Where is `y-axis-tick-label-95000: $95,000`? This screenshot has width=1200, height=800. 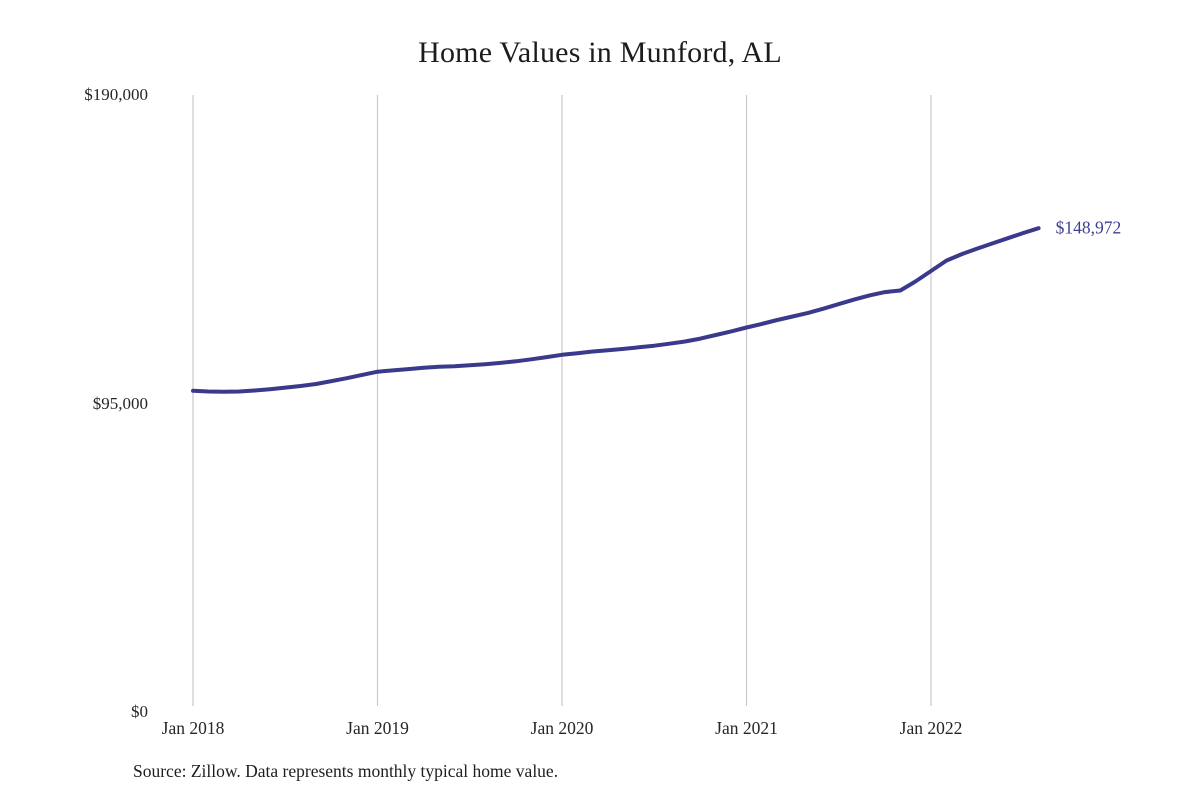
y-axis-tick-label-95000: $95,000 is located at coordinates (120, 403).